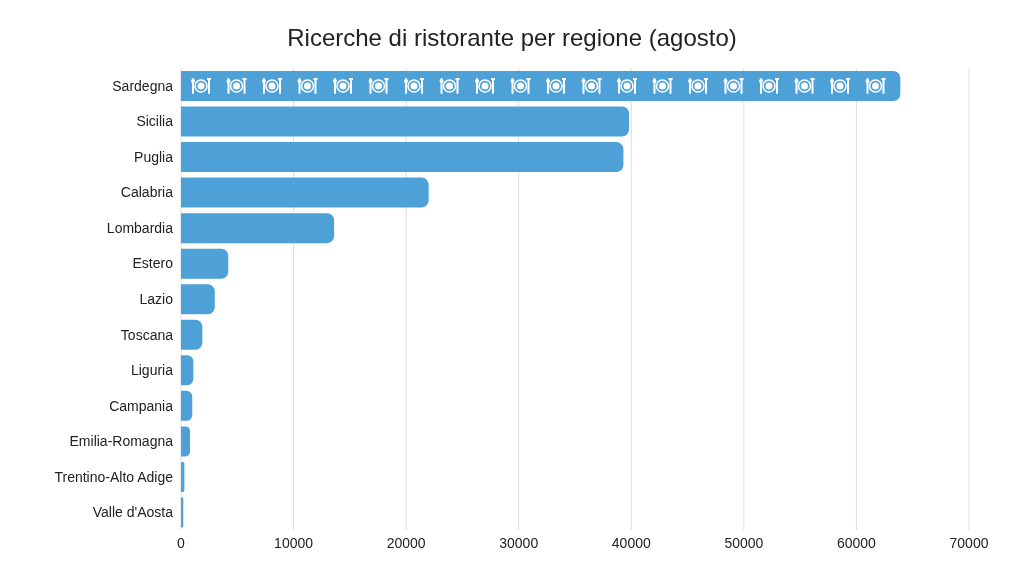 This screenshot has width=1024, height=577. Describe the element at coordinates (631, 542) in the screenshot. I see `x-tick-label: 40000` at that location.